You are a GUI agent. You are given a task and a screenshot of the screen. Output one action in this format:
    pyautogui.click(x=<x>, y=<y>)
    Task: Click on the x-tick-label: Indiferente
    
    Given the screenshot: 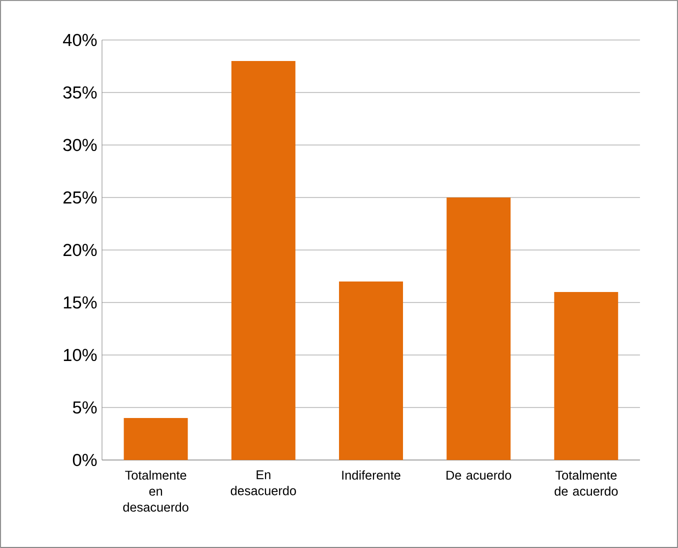 What is the action you would take?
    pyautogui.click(x=371, y=475)
    